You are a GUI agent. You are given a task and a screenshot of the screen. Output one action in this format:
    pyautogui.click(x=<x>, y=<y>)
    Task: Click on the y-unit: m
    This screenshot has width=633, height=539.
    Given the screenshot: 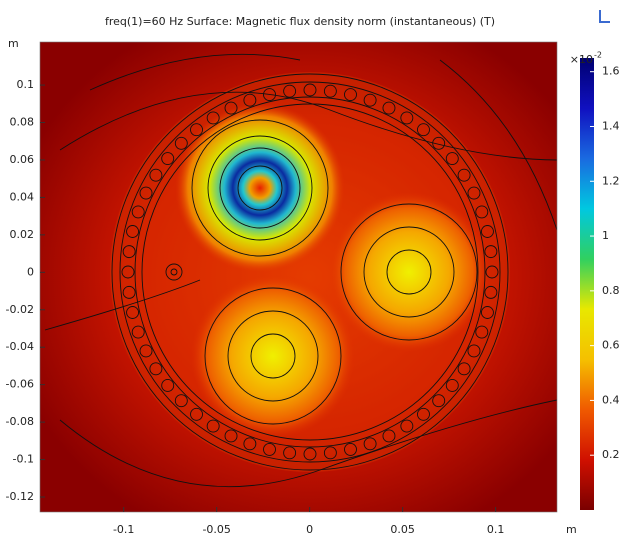 What is the action you would take?
    pyautogui.click(x=13, y=43)
    